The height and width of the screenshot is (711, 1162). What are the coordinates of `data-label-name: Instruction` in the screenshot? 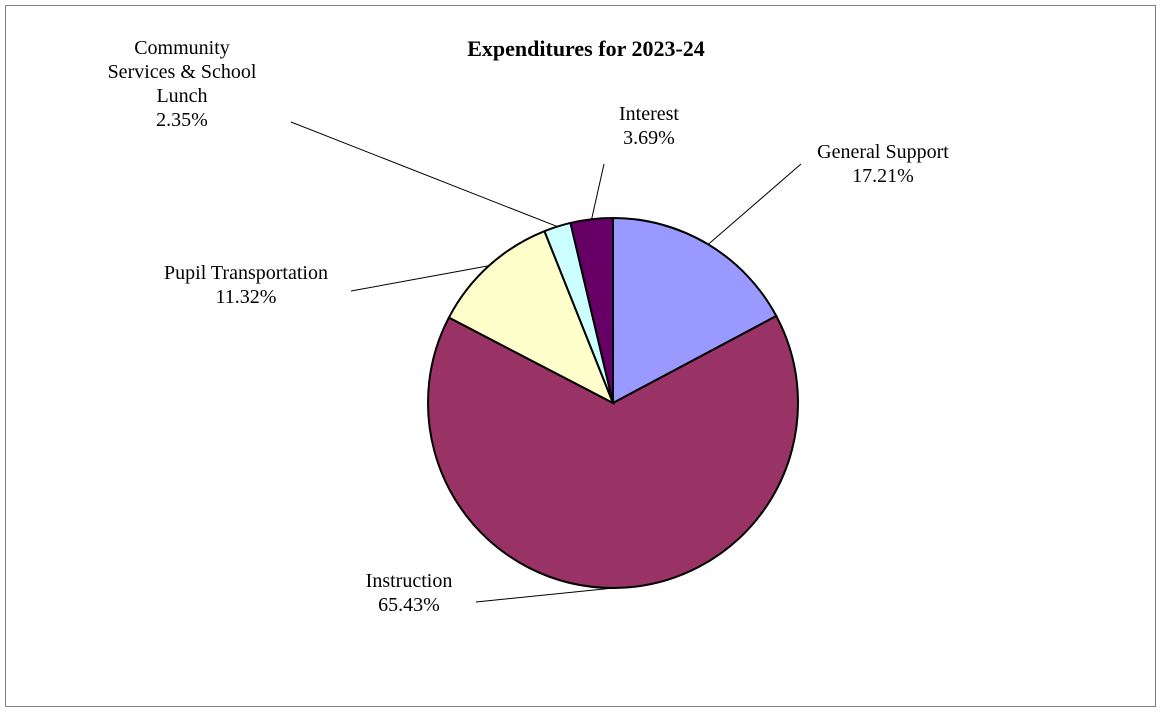 It's located at (409, 581).